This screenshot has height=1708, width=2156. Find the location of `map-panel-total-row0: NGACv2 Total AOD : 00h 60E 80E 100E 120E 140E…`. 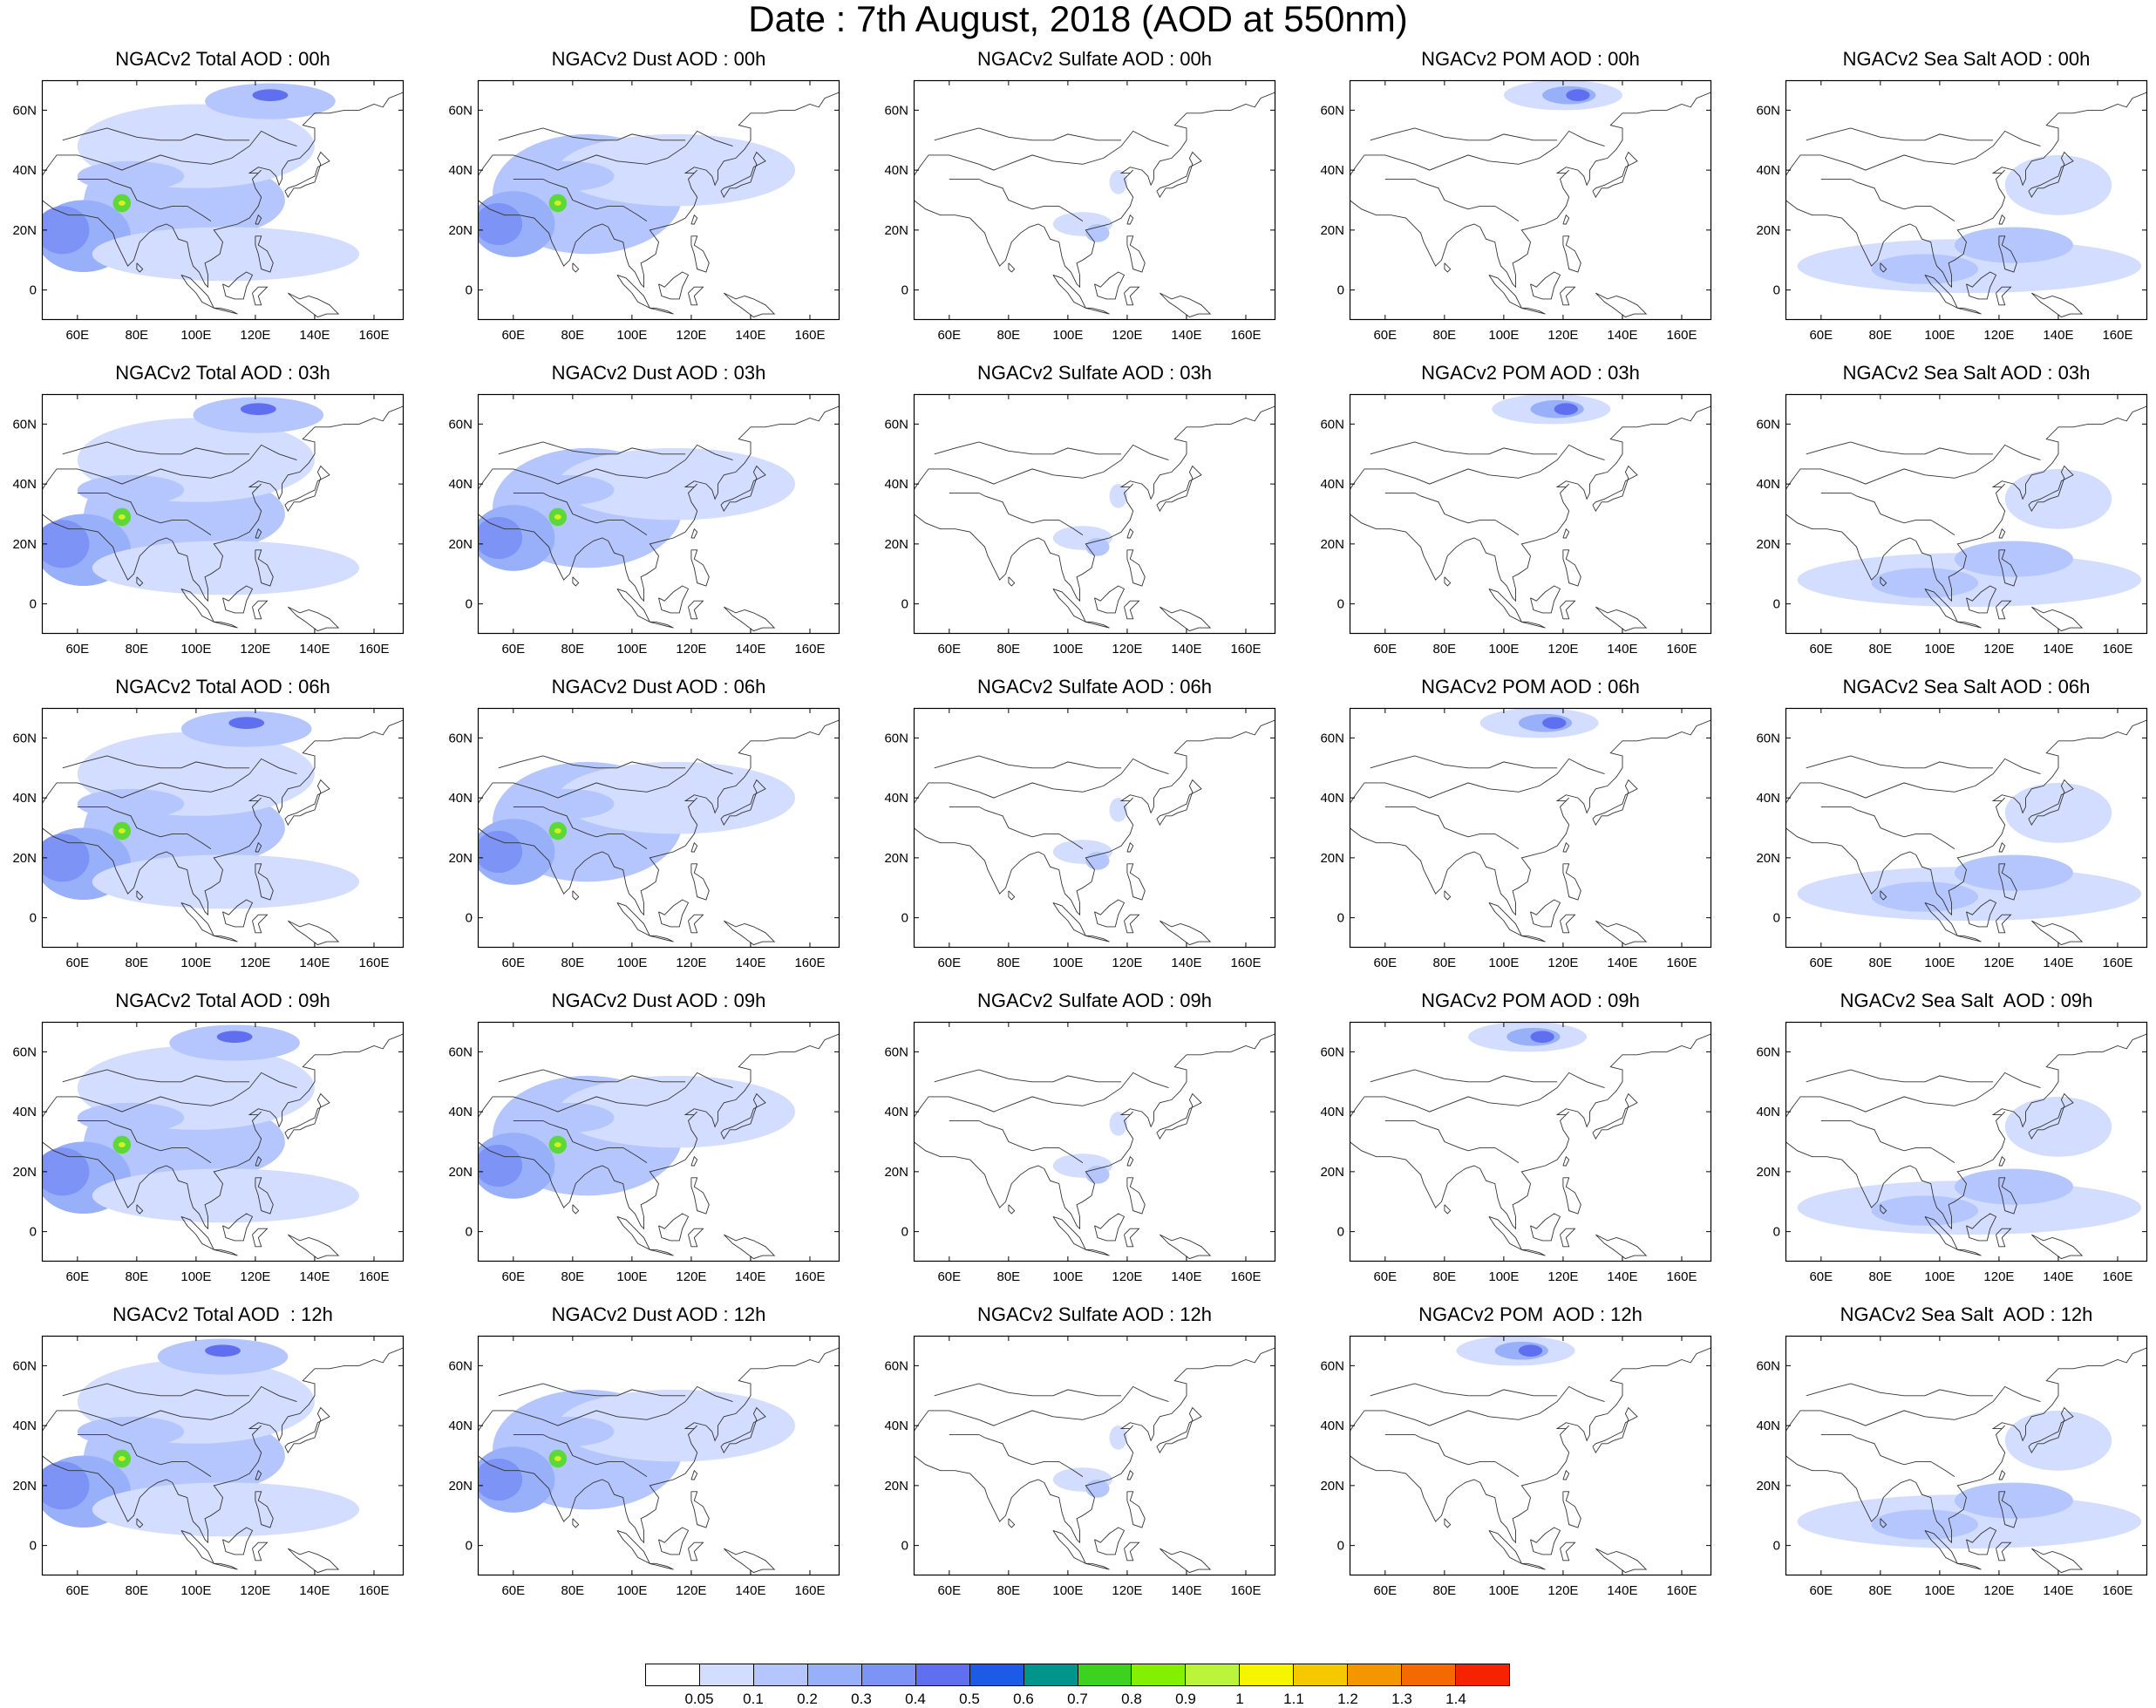

map-panel-total-row0: NGACv2 Total AOD : 00h 60E 80E 100E 120E 140E… is located at coordinates (208, 203).